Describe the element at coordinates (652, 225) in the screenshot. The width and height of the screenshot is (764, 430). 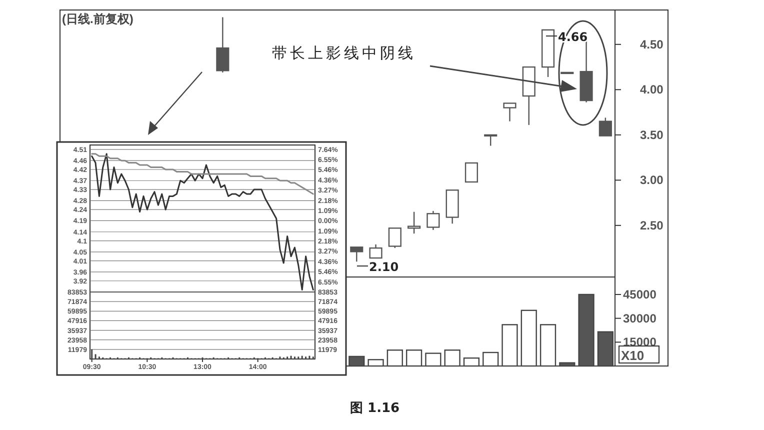
I see `y-tick-label: 2.50` at that location.